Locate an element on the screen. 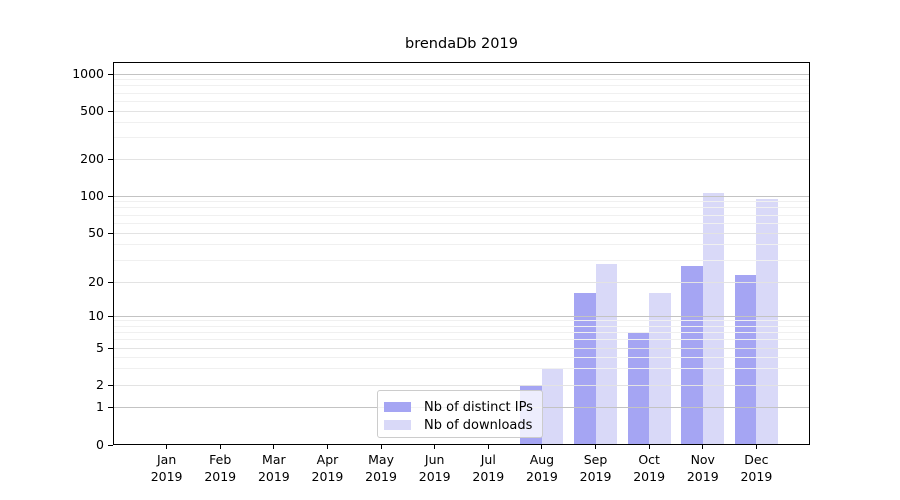 This screenshot has width=900, height=500. legend-swatch-distinct-ips is located at coordinates (397, 407).